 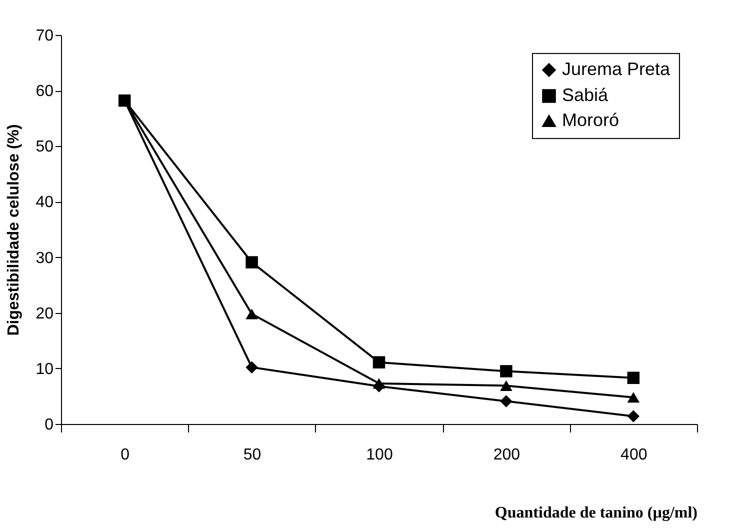 What do you see at coordinates (45, 369) in the screenshot?
I see `y-tick-label: 10` at bounding box center [45, 369].